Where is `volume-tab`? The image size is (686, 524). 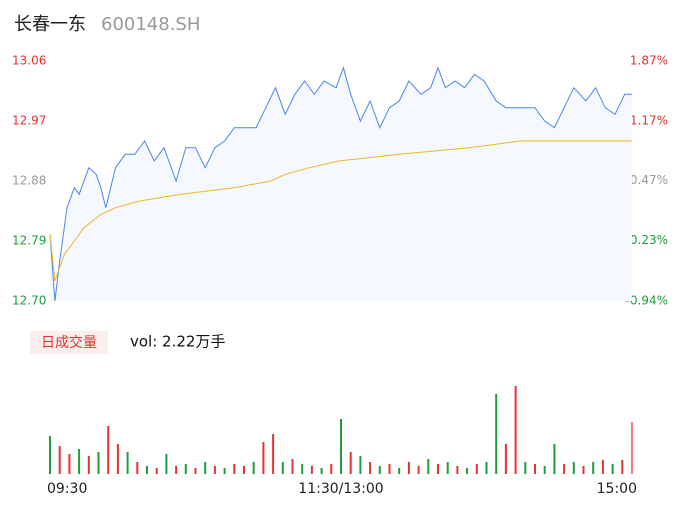 volume-tab is located at coordinates (69, 342).